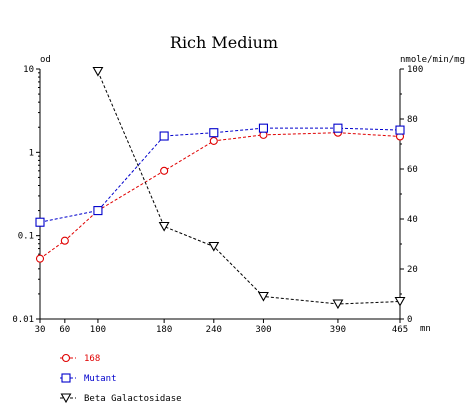  Describe the element at coordinates (28, 70) in the screenshot. I see `y-left-tick-label: 10` at that location.